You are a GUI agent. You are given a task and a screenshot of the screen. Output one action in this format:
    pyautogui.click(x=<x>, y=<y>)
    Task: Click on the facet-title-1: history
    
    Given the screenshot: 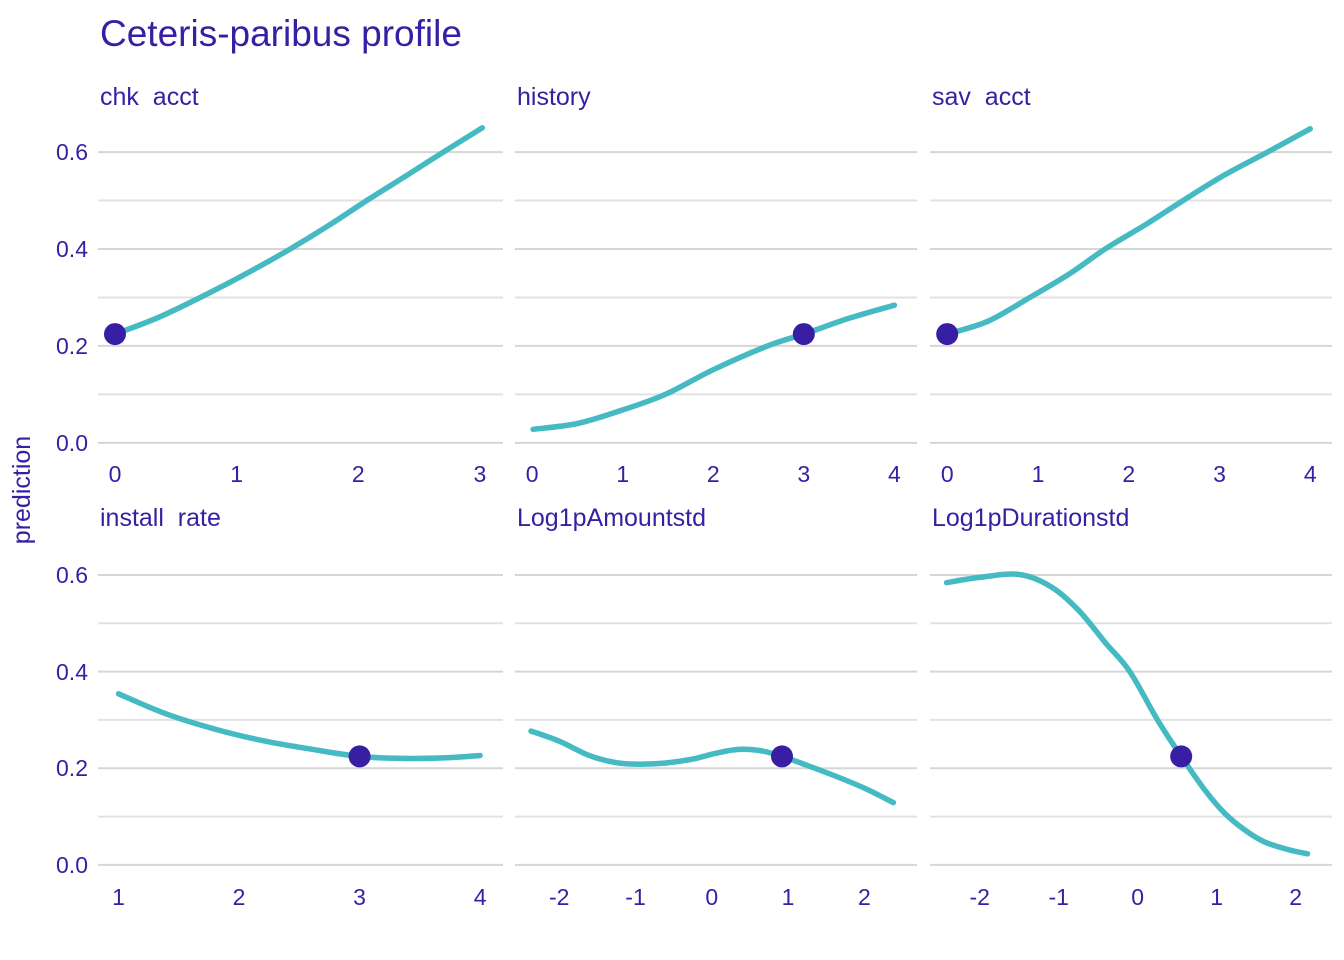 What is the action you would take?
    pyautogui.click(x=554, y=97)
    